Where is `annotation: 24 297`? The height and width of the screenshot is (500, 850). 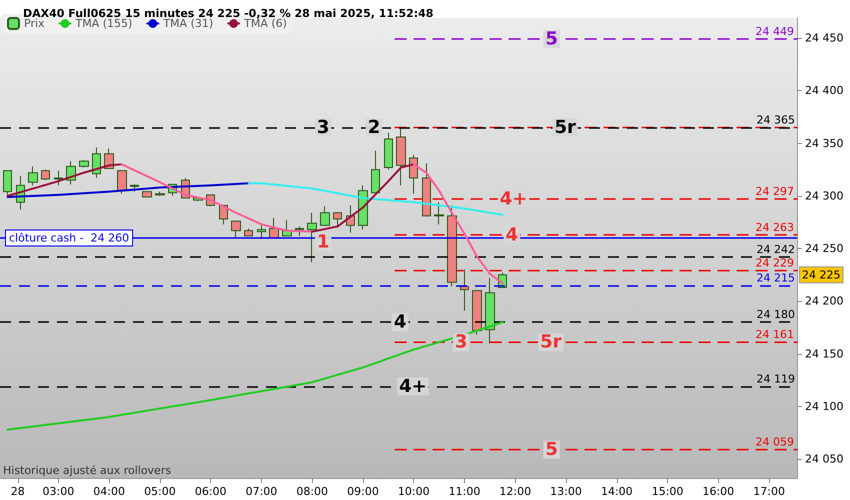 annotation: 24 297 is located at coordinates (775, 191).